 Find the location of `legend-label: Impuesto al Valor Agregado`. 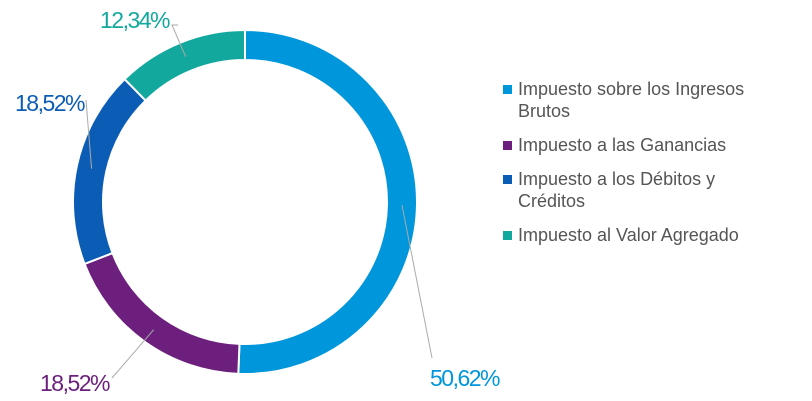

legend-label: Impuesto al Valor Agregado is located at coordinates (628, 235).